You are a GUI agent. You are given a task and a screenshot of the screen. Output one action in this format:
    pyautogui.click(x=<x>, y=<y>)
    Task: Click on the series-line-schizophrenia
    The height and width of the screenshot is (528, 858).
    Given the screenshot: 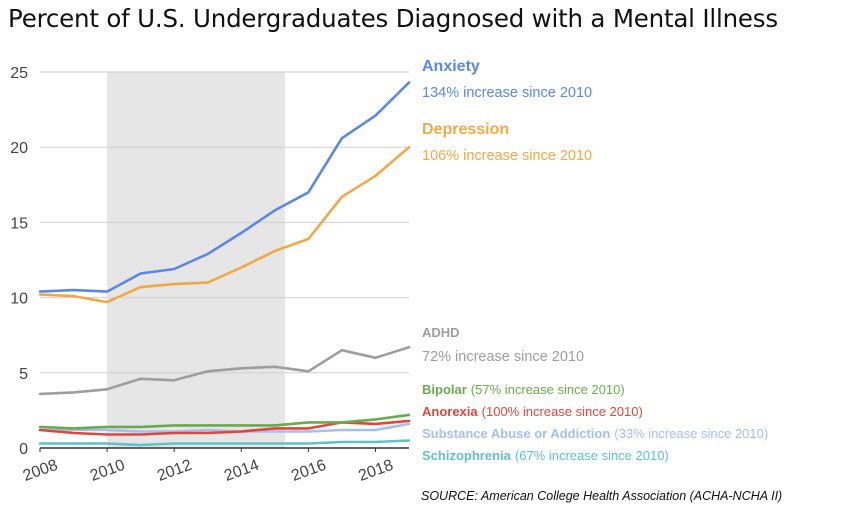 What is the action you would take?
    pyautogui.click(x=224, y=443)
    